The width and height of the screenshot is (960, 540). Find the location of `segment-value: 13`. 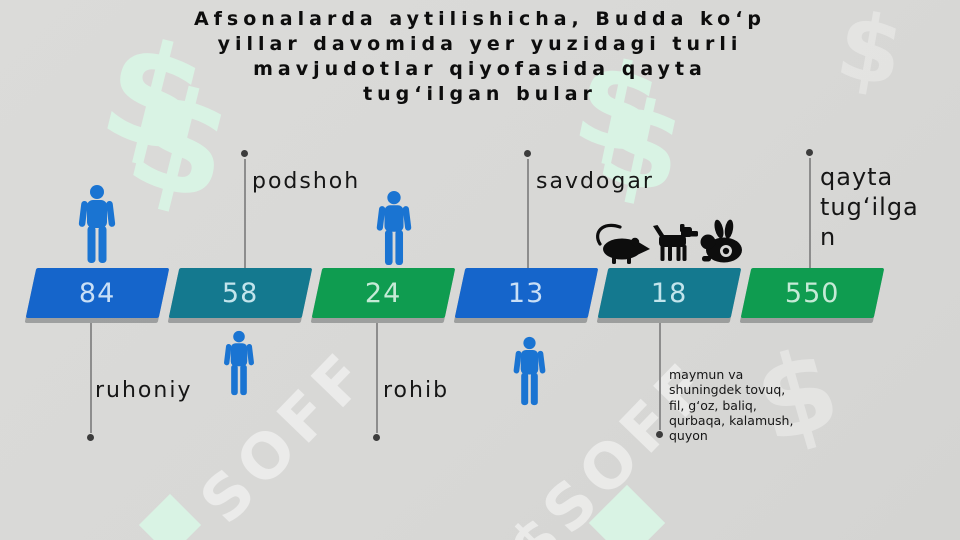

segment-value: 13 is located at coordinates (526, 293).